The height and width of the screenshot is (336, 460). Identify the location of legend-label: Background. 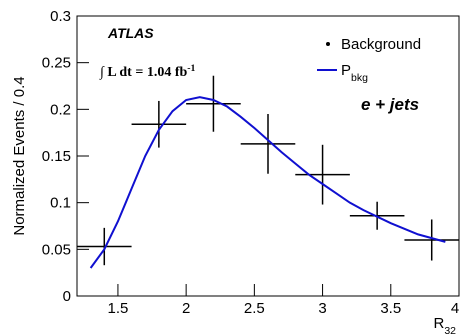
(381, 44).